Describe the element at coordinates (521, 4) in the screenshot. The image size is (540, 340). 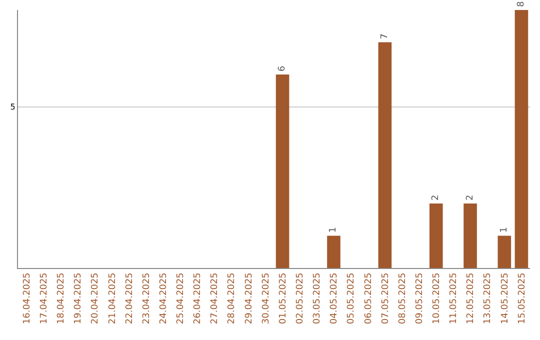
I see `data-label: 8` at that location.